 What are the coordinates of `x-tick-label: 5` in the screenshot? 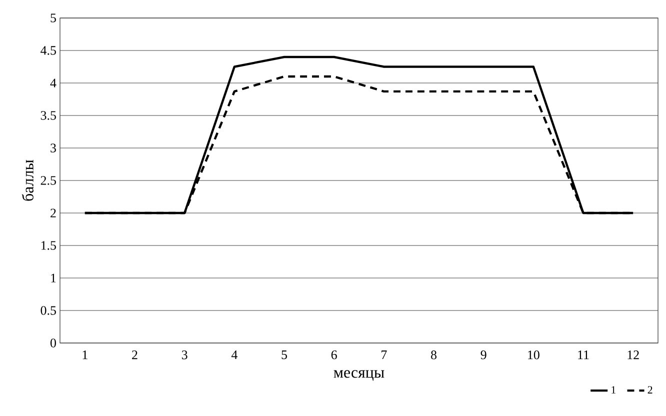 It's located at (284, 355).